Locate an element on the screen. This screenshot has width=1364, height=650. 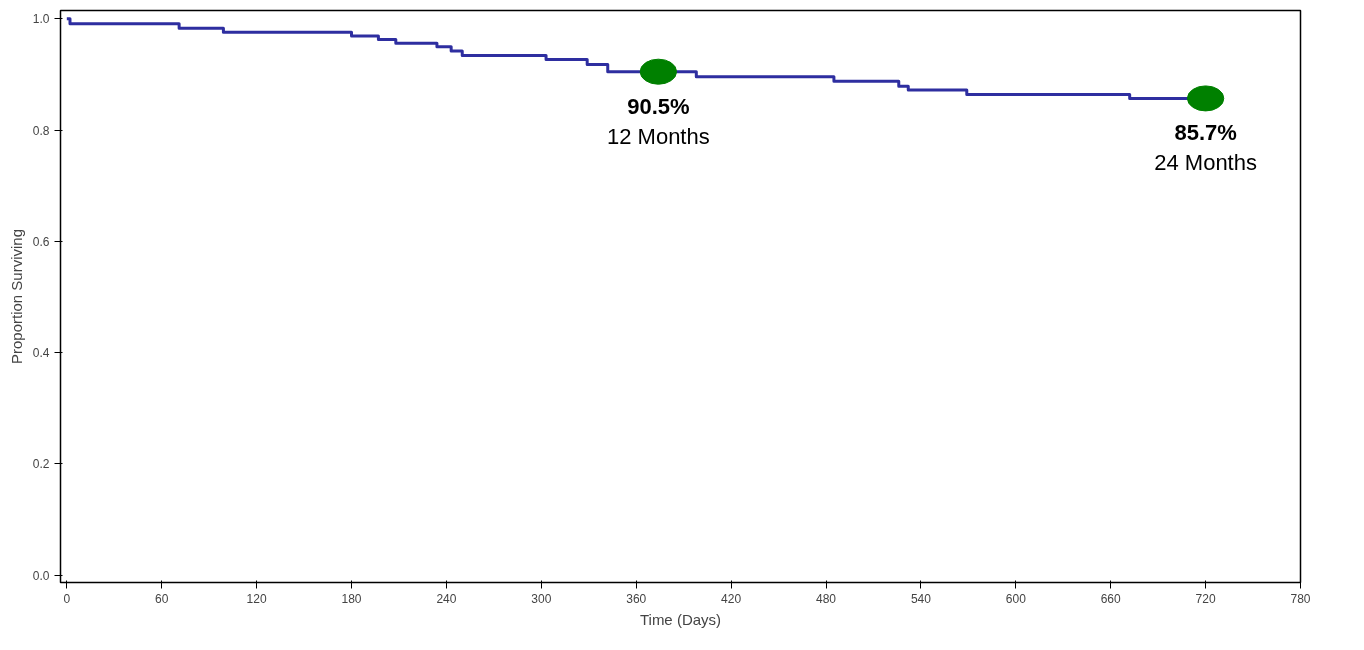
annotation: 24 Months is located at coordinates (1205, 163).